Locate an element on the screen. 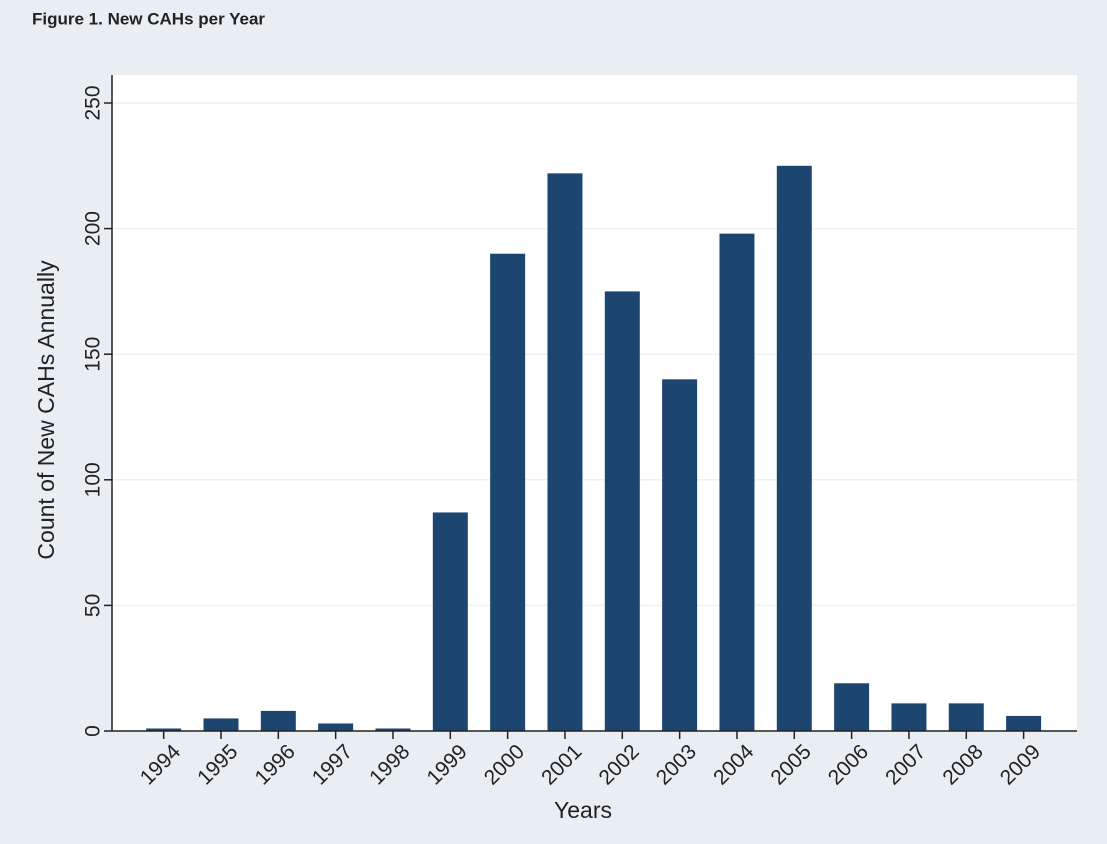 Image resolution: width=1107 pixels, height=844 pixels. y-axis-label: Count of New CAHs Annually is located at coordinates (46, 410).